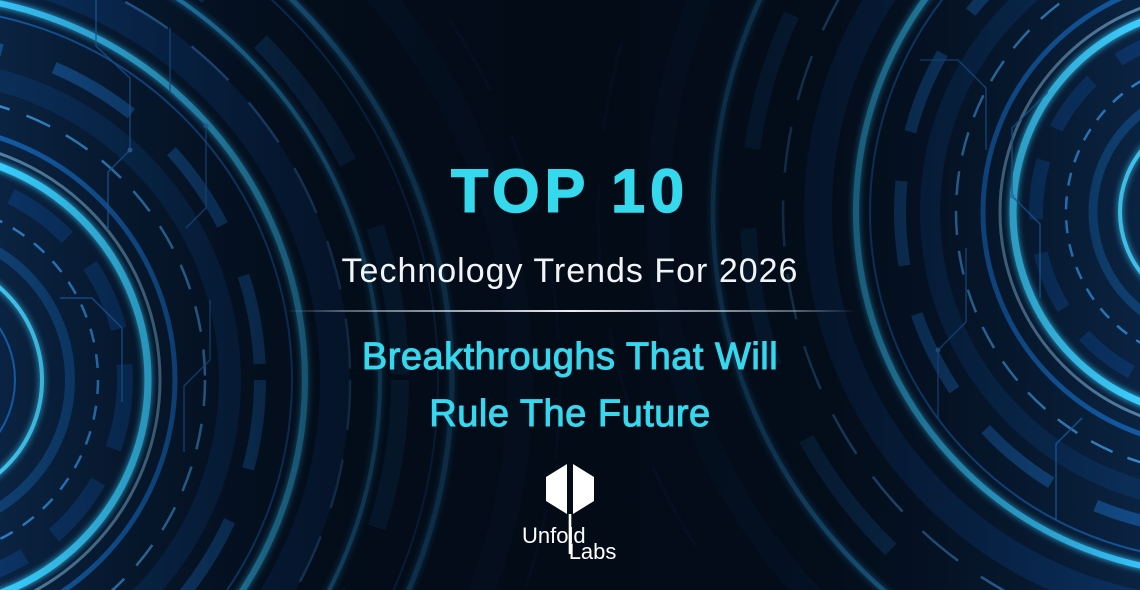 The image size is (1140, 590). What do you see at coordinates (570, 271) in the screenshot?
I see `subtitle: Technology Trends For 2026` at bounding box center [570, 271].